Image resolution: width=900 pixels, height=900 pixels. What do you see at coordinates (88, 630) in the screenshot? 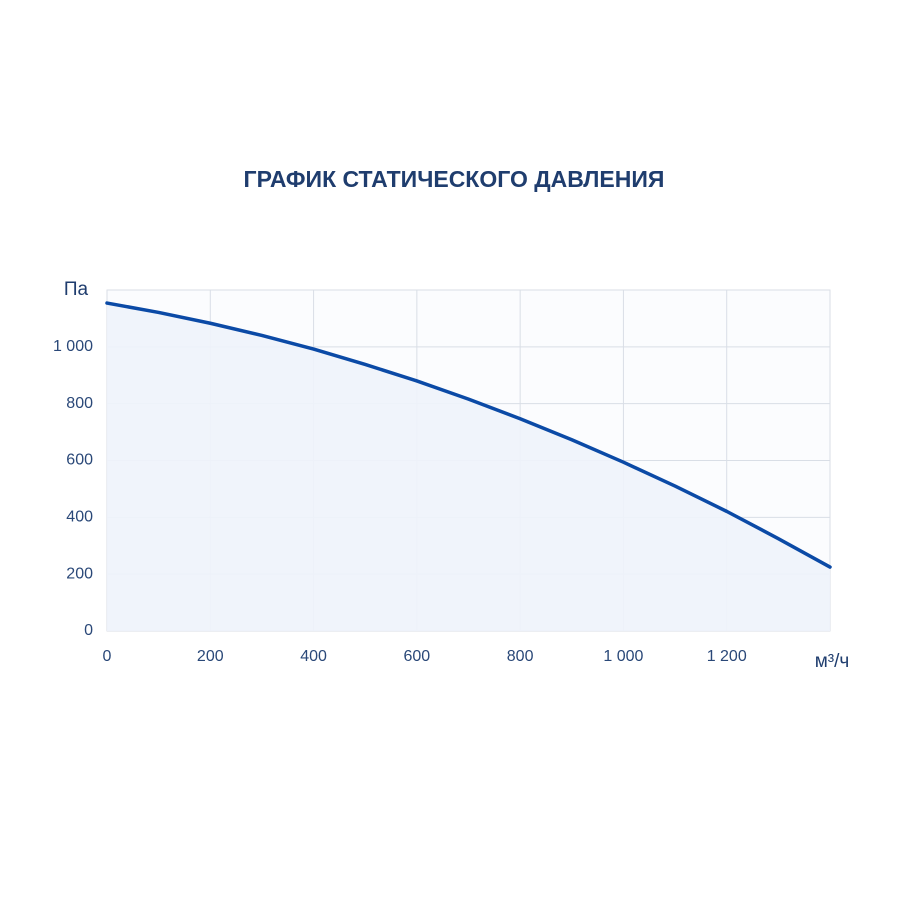
I see `y-tick-label: 0` at bounding box center [88, 630].